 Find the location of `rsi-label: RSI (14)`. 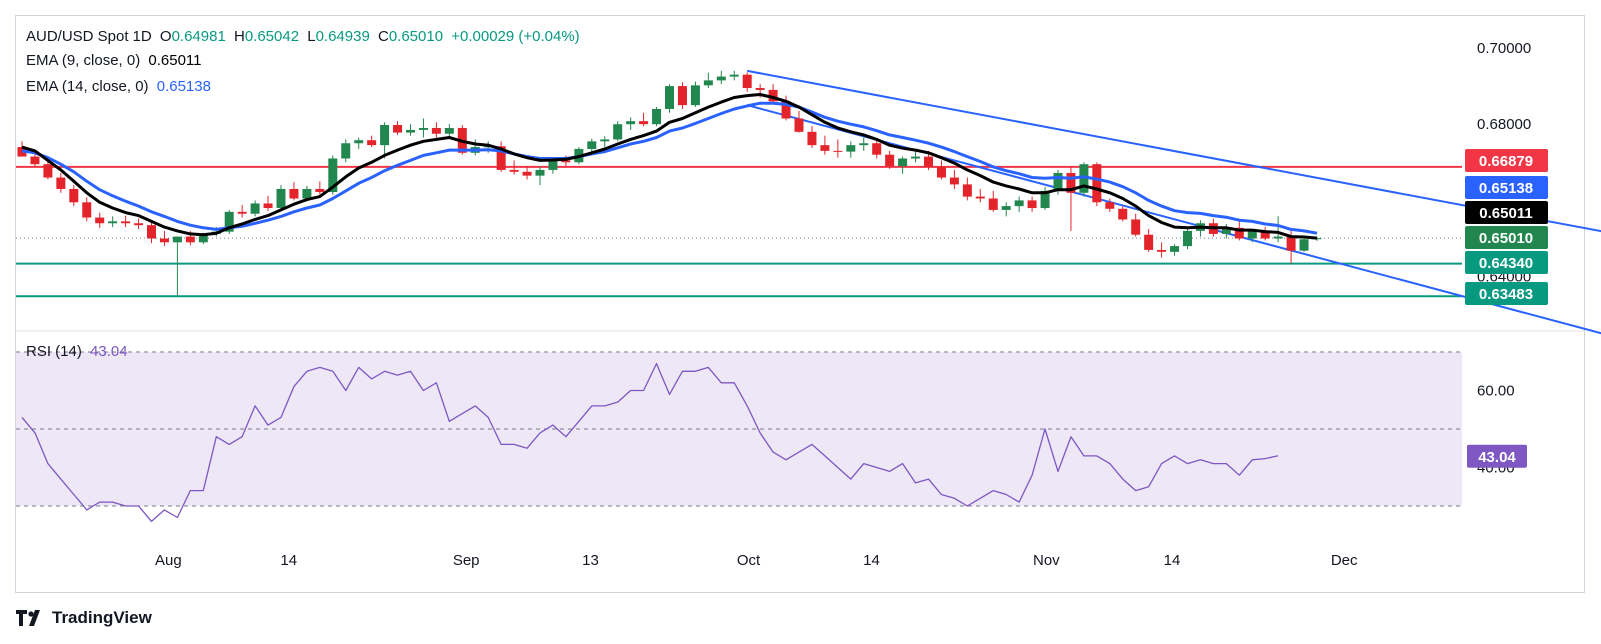

rsi-label: RSI (14) is located at coordinates (54, 351).